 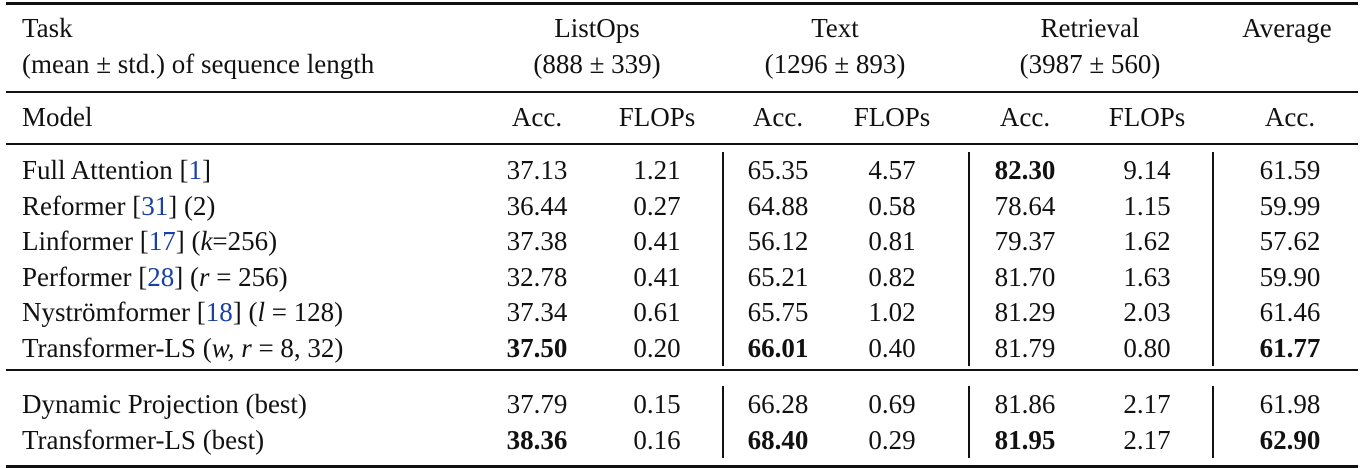 I want to click on cell-value: 82.30, so click(x=1025, y=170).